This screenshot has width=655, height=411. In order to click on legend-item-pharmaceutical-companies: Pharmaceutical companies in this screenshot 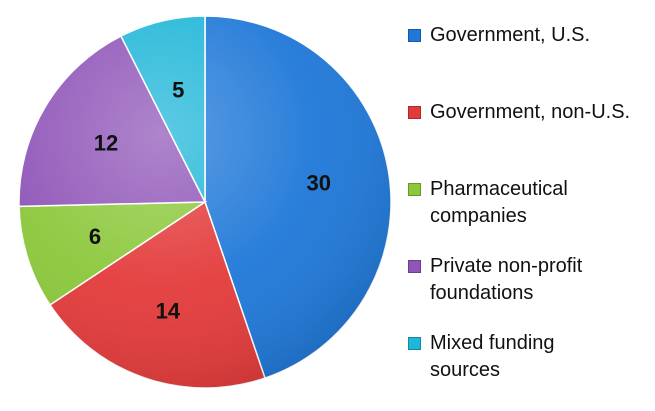, I will do `click(488, 203)`.